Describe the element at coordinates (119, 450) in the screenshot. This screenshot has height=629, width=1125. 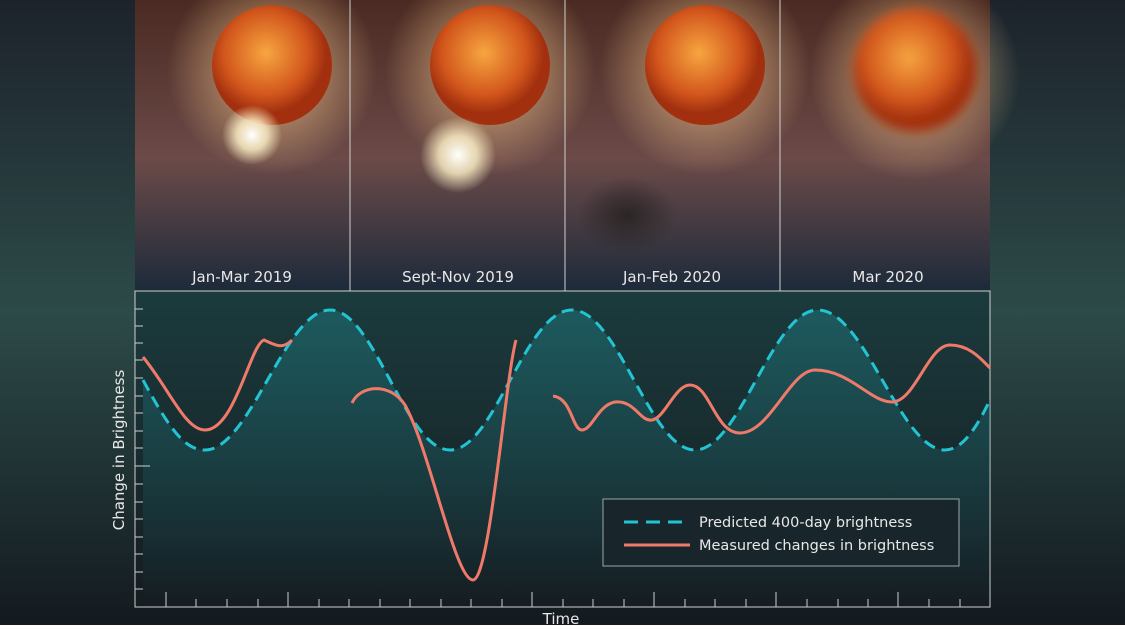
I see `y-axis-label: Change in Brightness` at that location.